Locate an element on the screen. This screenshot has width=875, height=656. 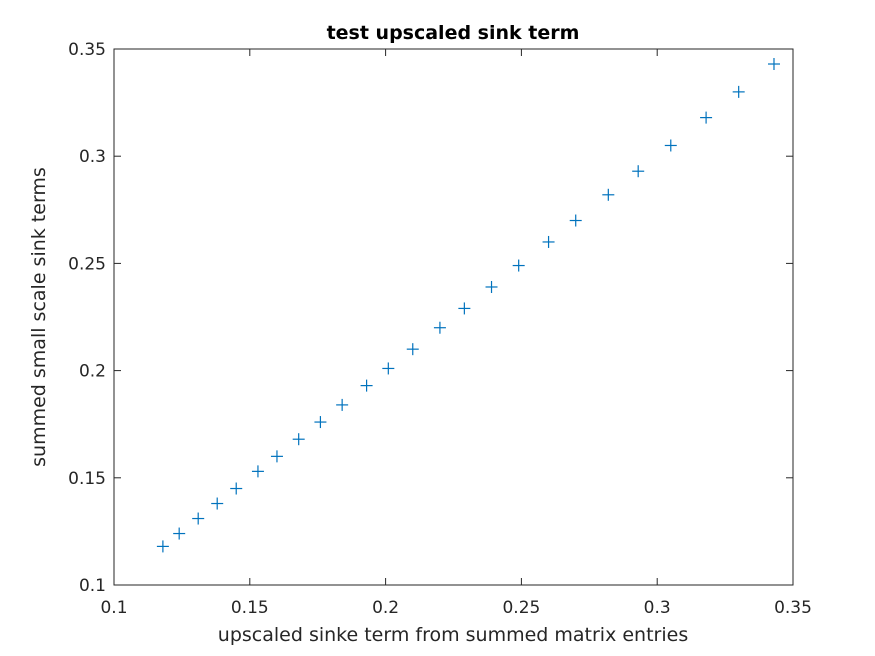
x-tick-label: 0.1 is located at coordinates (113, 608).